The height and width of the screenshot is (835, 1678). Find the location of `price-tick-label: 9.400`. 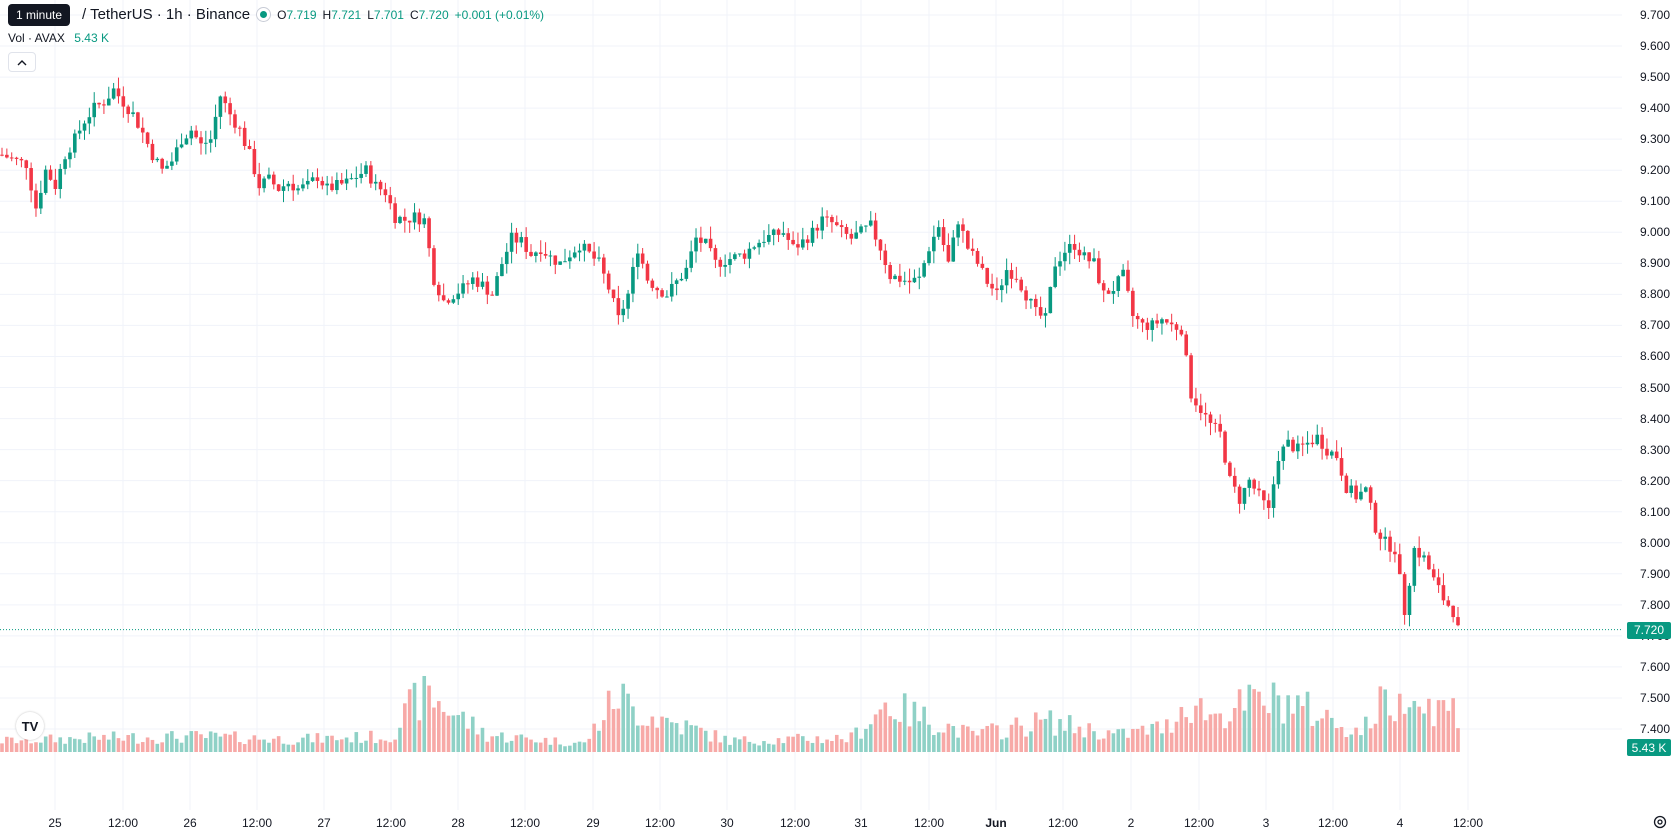

price-tick-label: 9.400 is located at coordinates (1654, 108).